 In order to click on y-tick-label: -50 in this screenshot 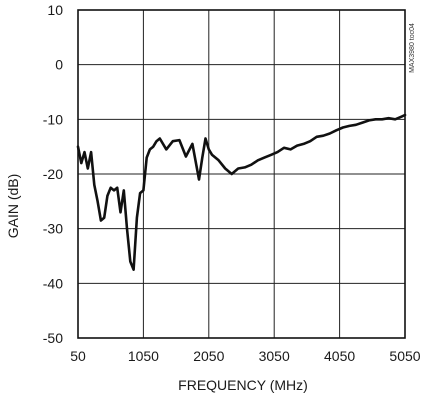, I will do `click(53, 338)`.